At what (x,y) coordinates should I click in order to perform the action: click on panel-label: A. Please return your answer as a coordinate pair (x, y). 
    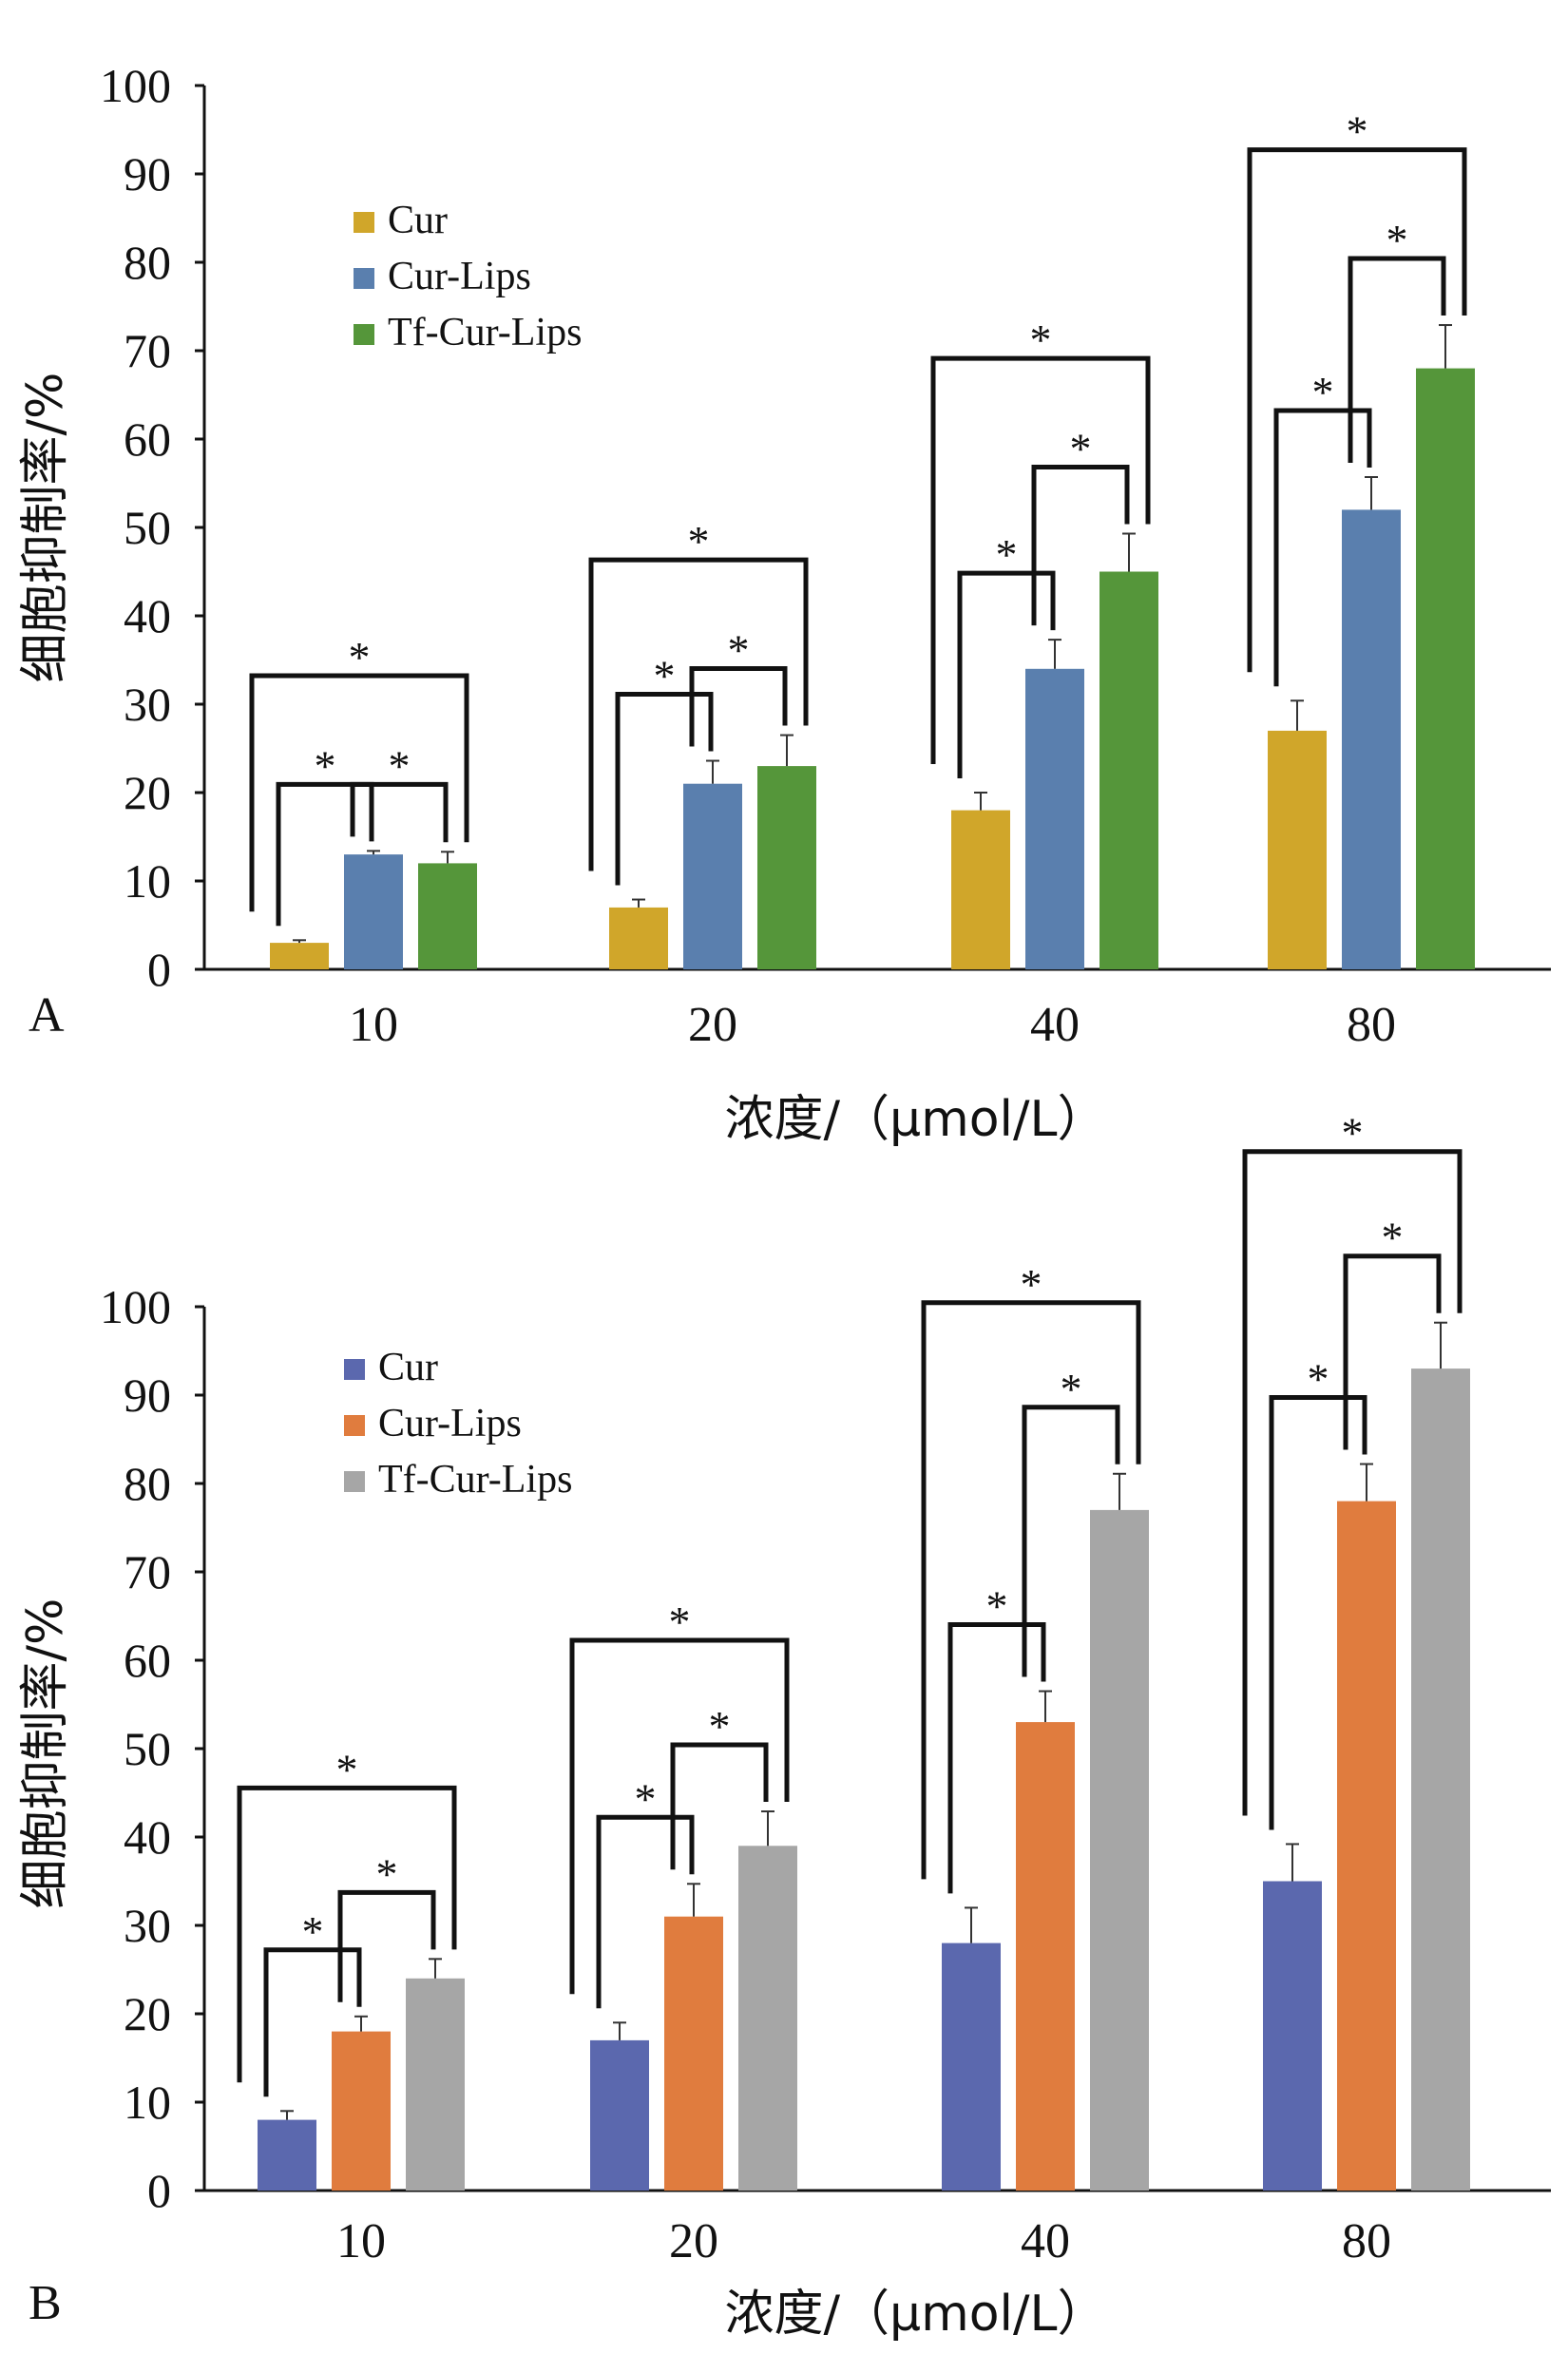
    Looking at the image, I should click on (47, 1016).